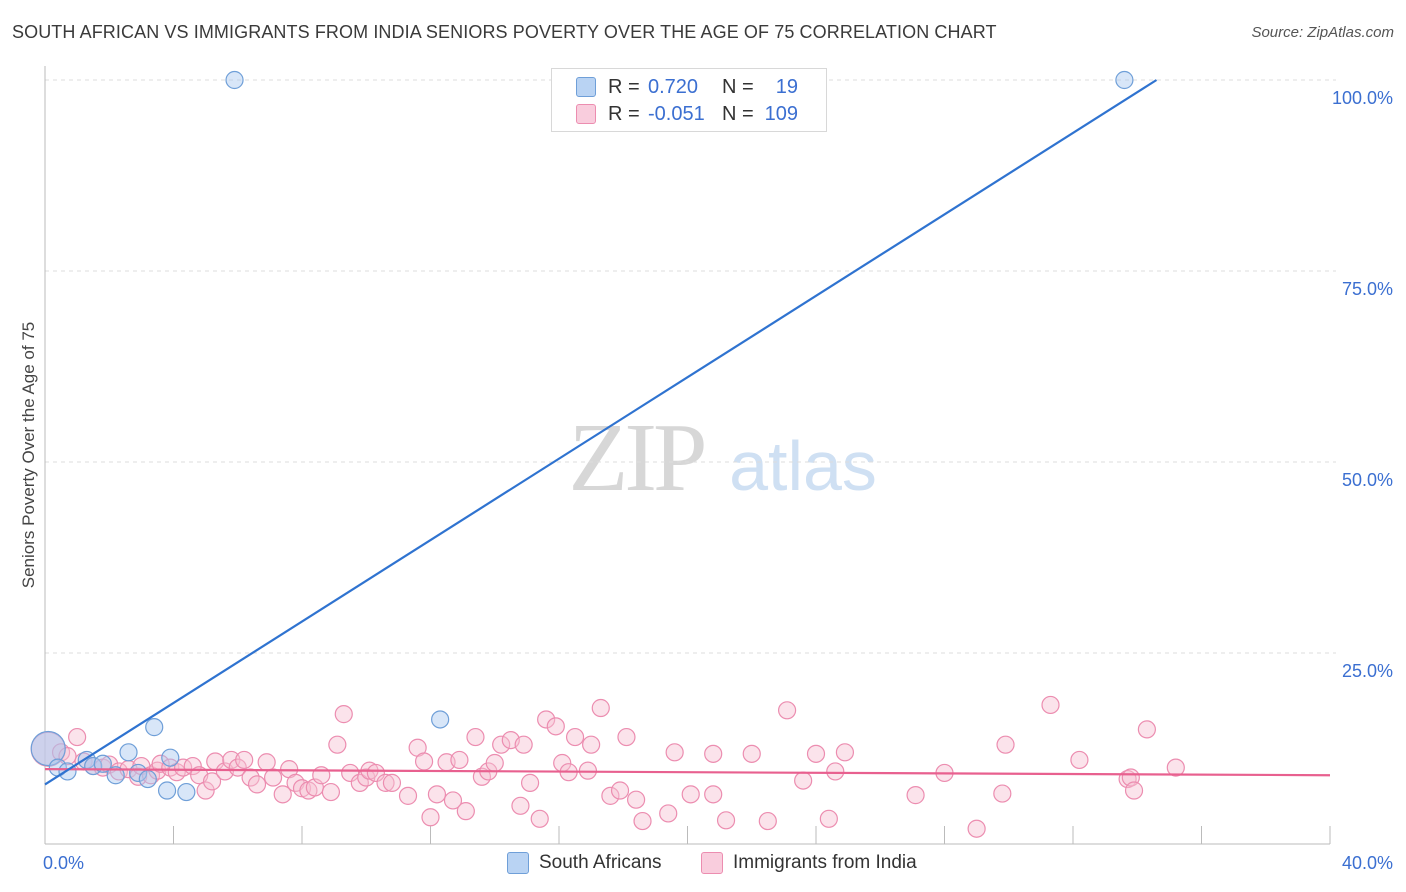  I want to click on legend-row-immigrants-from-india: R = -0.051 N = 109, so click(687, 114).